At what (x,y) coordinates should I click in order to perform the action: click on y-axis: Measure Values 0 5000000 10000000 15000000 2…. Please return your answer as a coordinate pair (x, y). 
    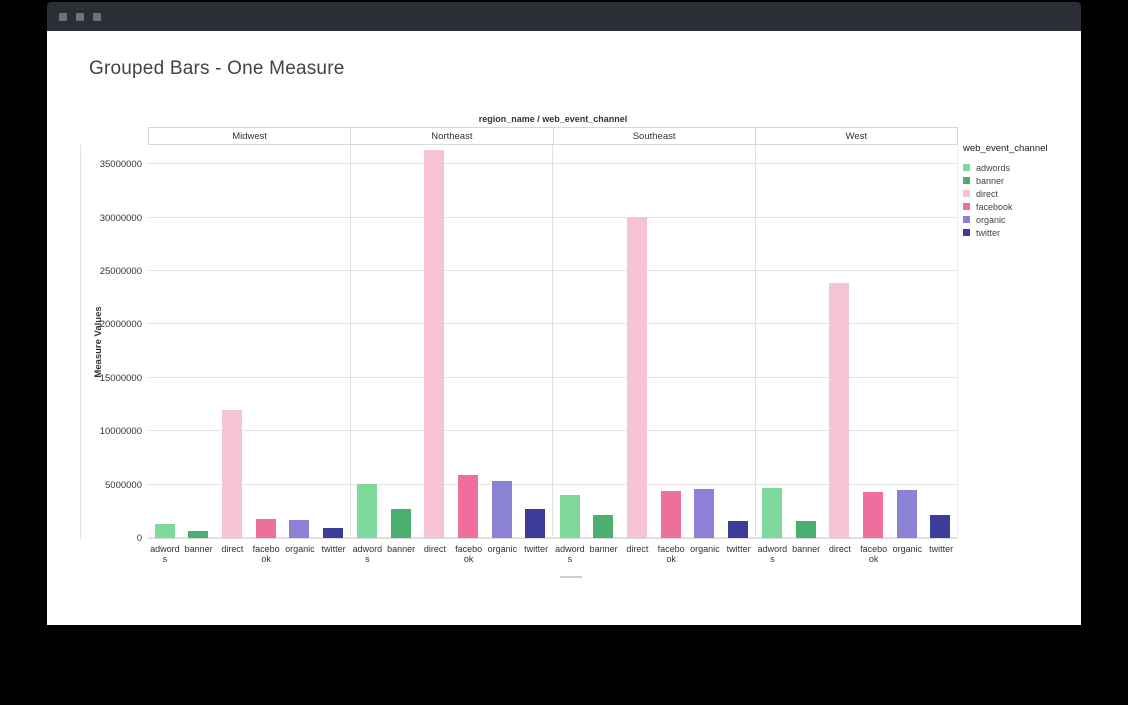
    Looking at the image, I should click on (114, 344).